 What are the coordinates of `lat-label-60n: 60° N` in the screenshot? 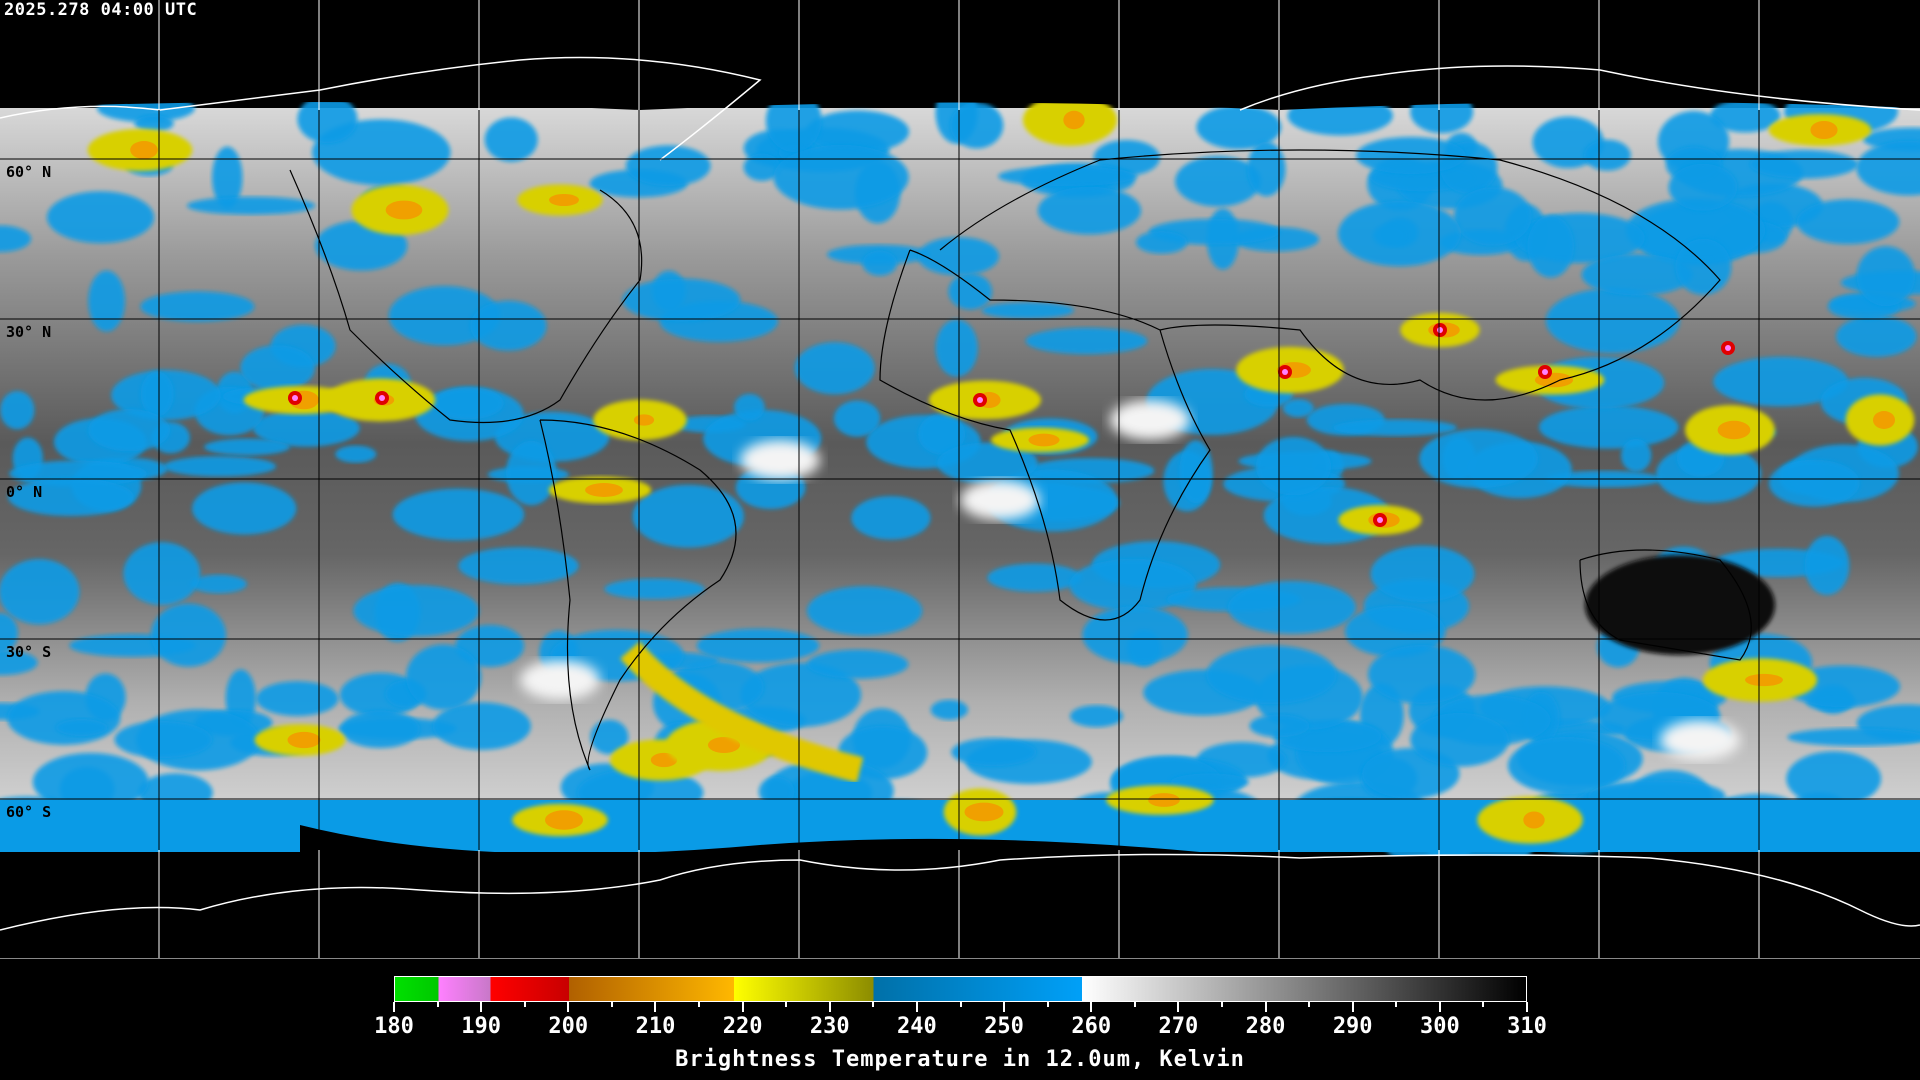 It's located at (29, 172).